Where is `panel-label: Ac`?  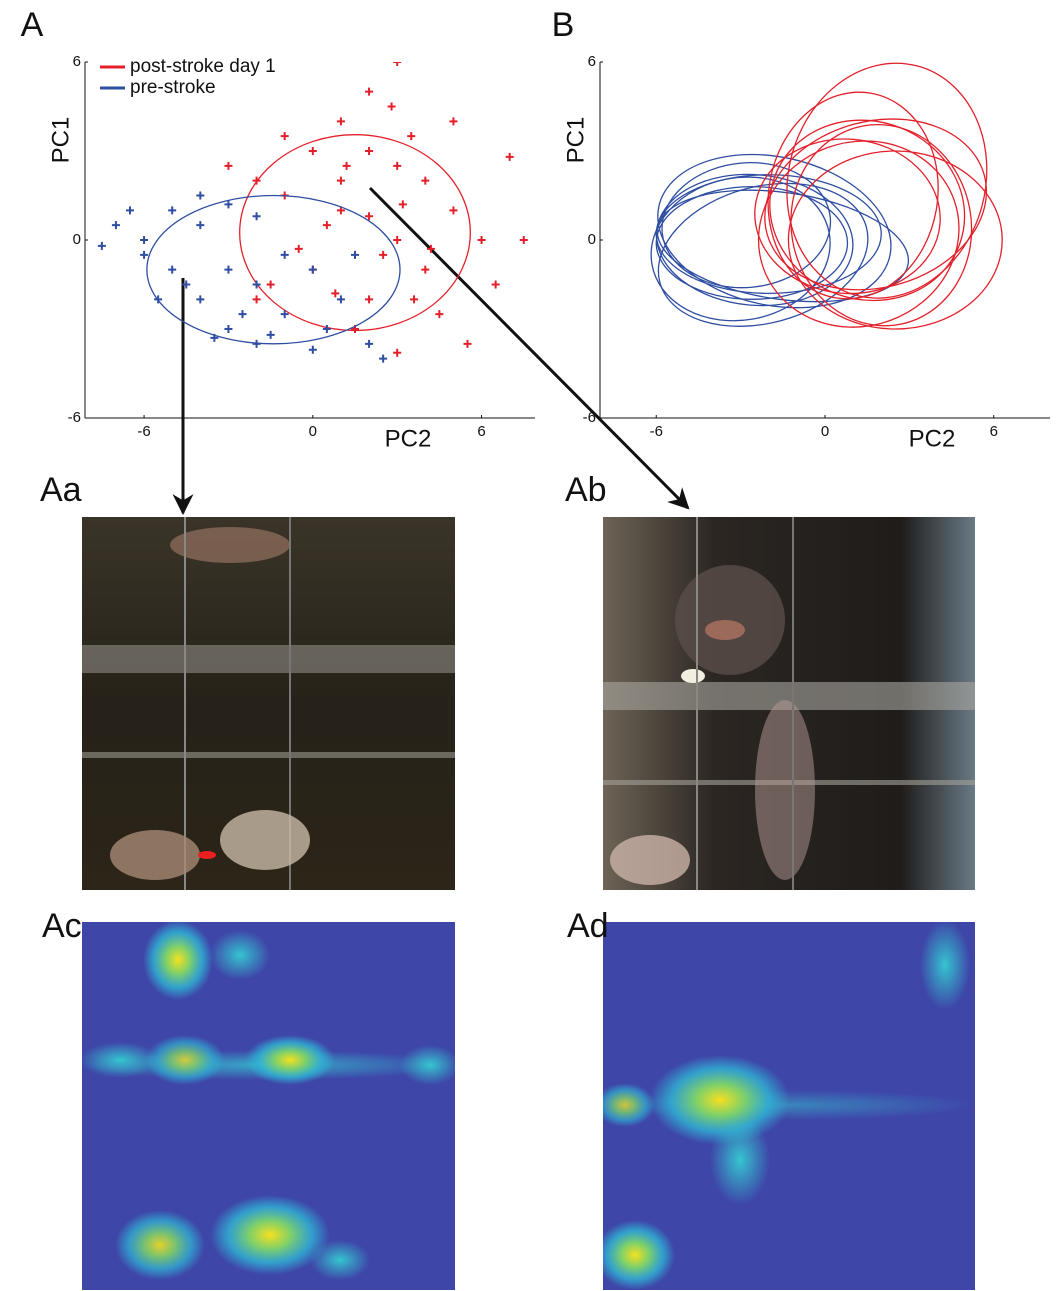 panel-label: Ac is located at coordinates (62, 926).